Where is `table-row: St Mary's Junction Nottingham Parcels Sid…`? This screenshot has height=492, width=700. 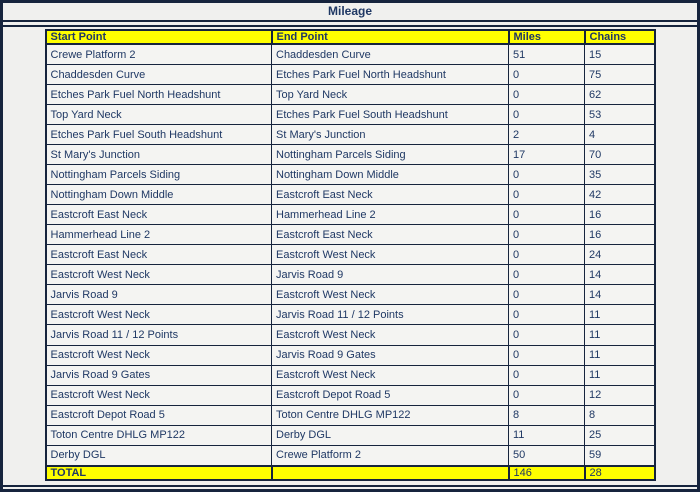 table-row: St Mary's Junction Nottingham Parcels Sid… is located at coordinates (350, 155).